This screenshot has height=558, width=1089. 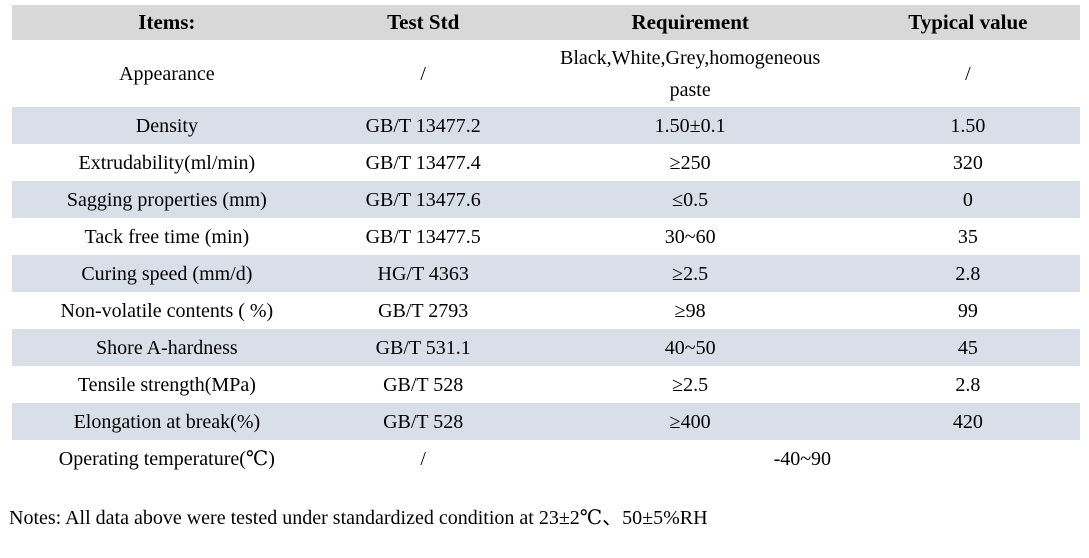 I want to click on cell-typ: 420, so click(x=967, y=421).